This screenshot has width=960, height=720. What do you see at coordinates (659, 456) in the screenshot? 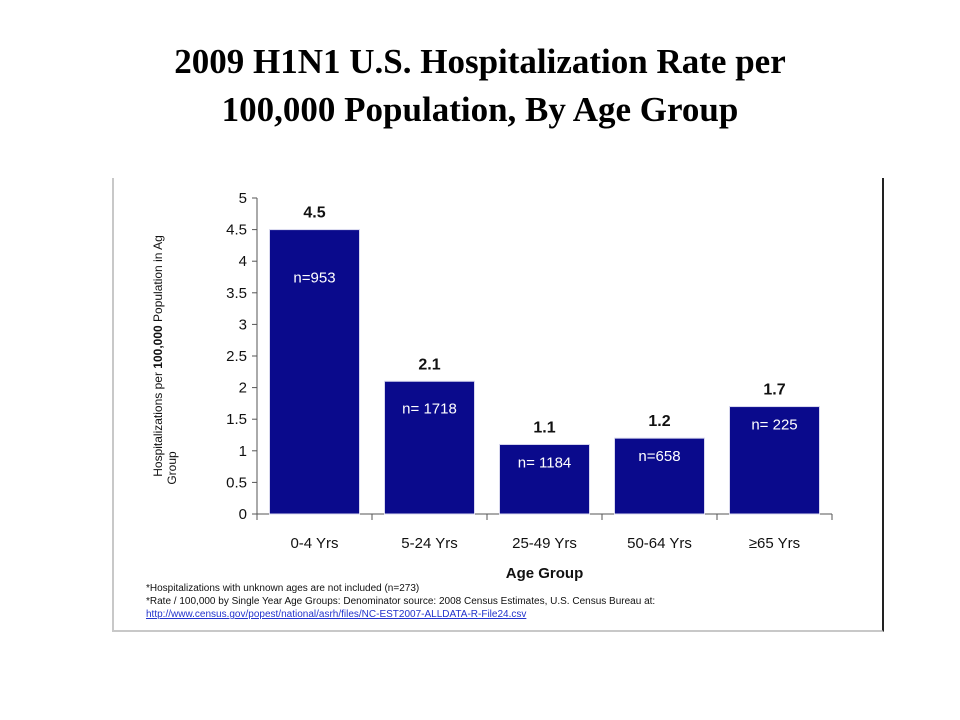
I see `bar-n-label: n=658` at bounding box center [659, 456].